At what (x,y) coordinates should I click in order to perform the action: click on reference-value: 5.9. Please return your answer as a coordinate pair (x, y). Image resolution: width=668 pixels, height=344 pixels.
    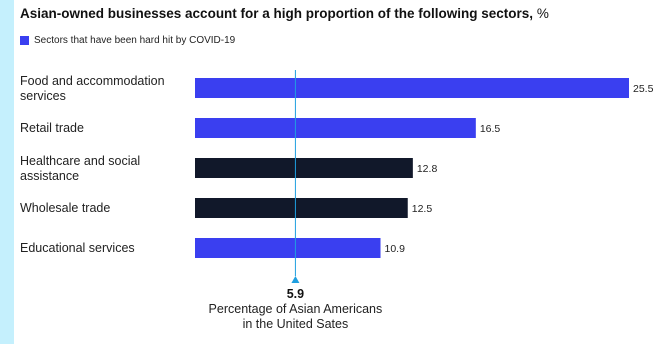
    Looking at the image, I should click on (295, 294).